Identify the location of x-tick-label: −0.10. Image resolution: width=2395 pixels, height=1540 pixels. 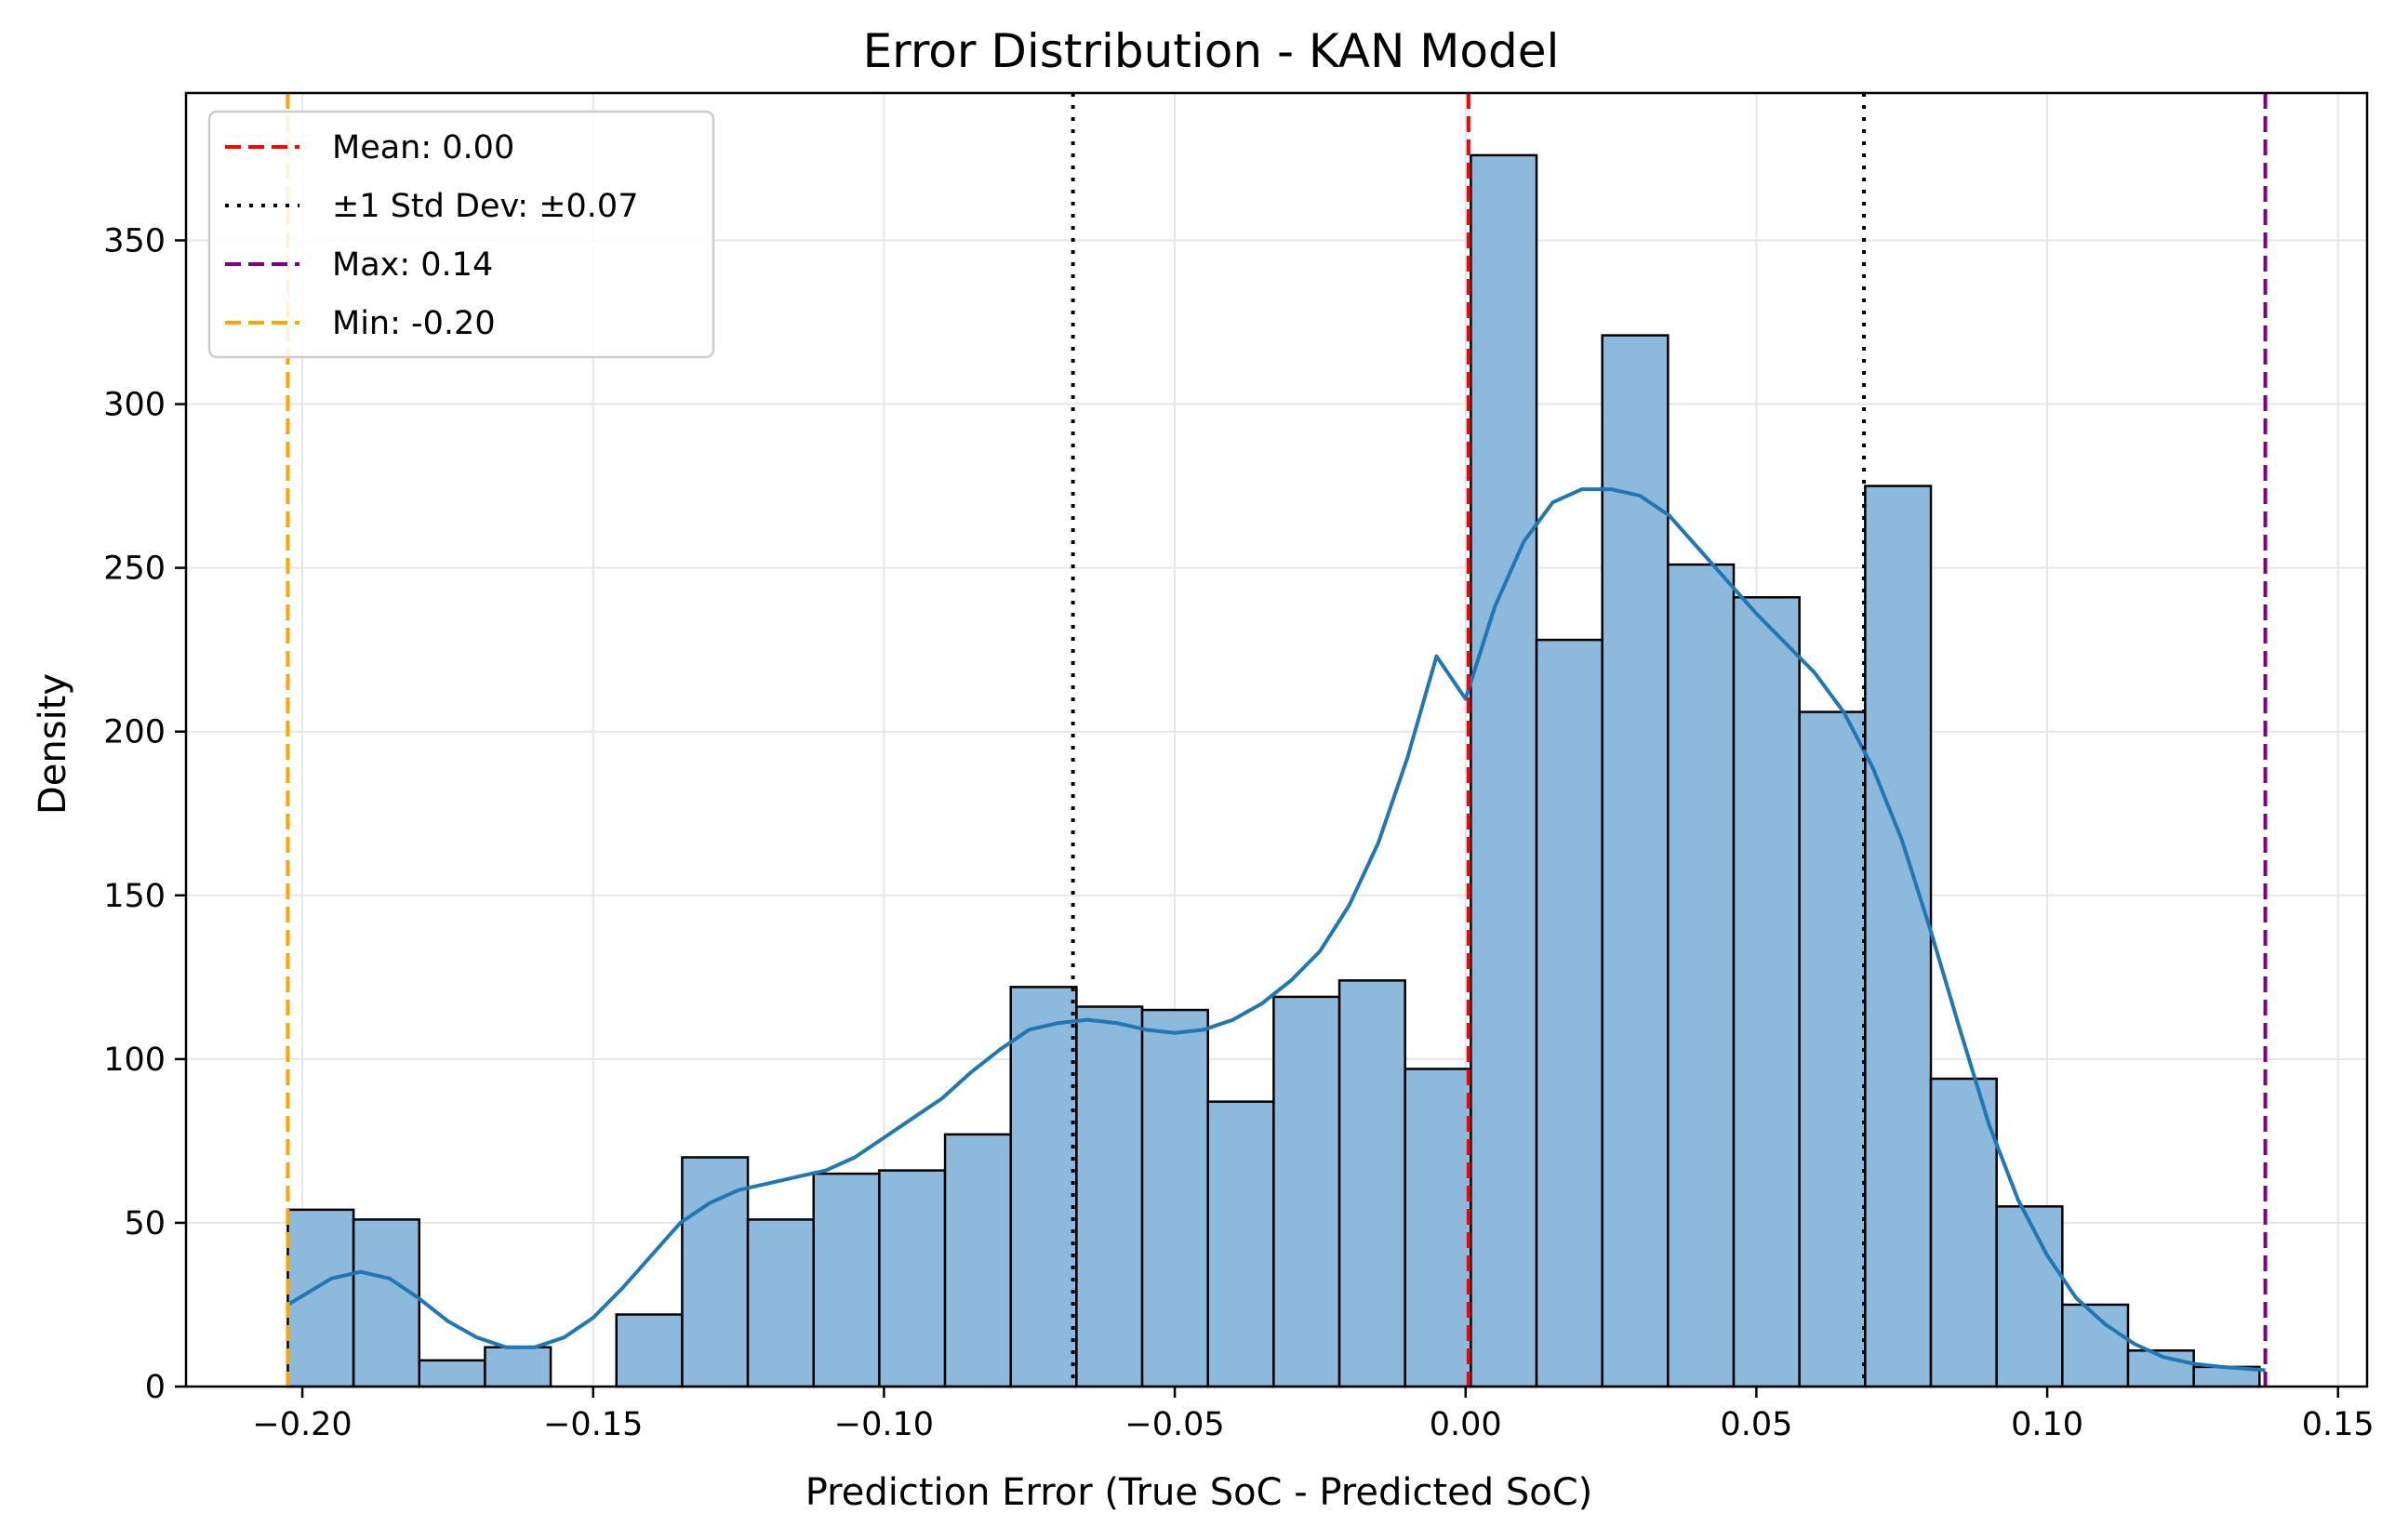
(884, 1424).